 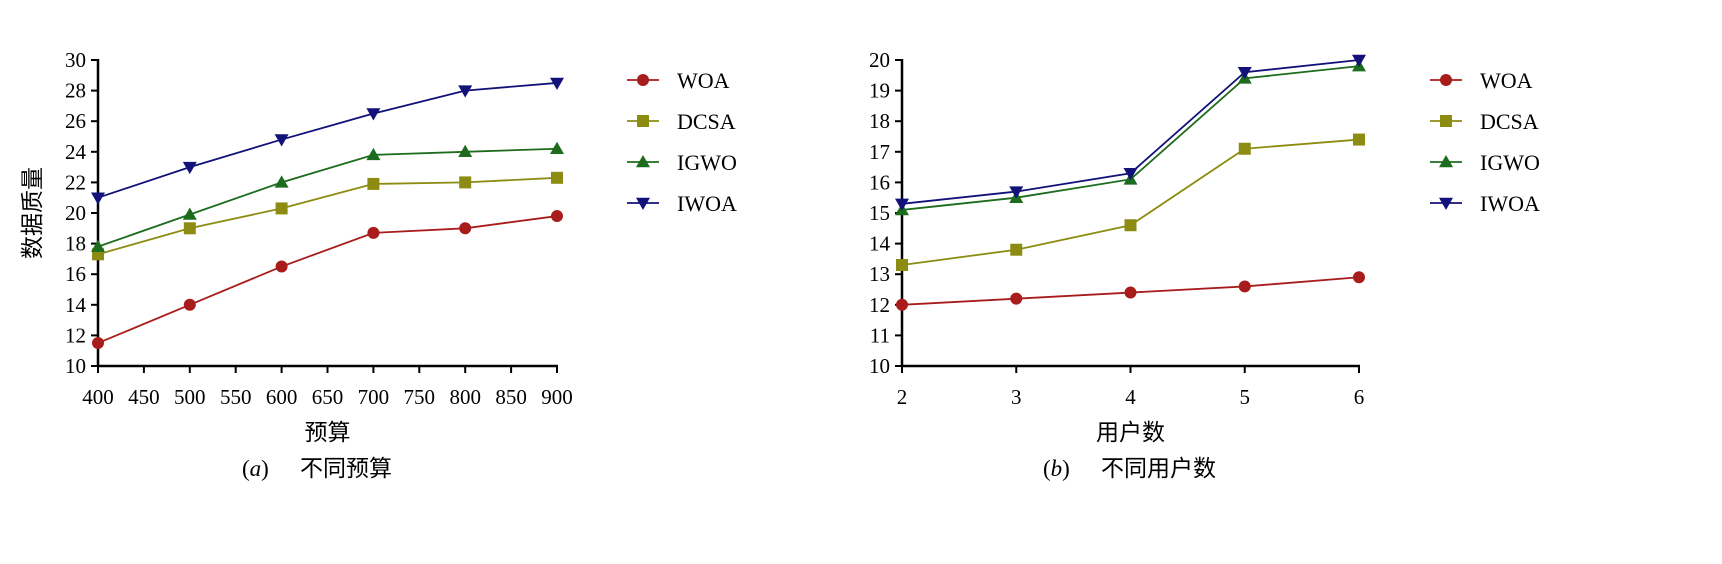 What do you see at coordinates (643, 203) in the screenshot?
I see `chart-a-legend-marker-iwoa` at bounding box center [643, 203].